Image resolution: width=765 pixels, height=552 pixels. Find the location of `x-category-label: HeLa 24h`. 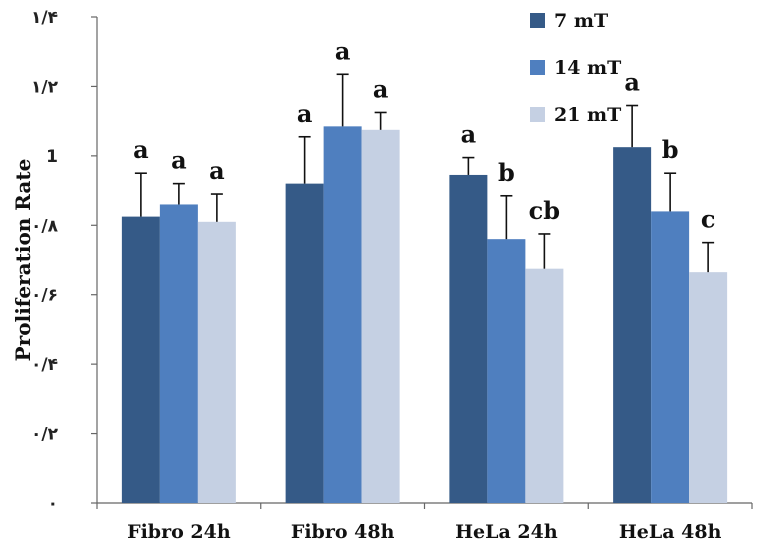

x-category-label: HeLa 24h is located at coordinates (506, 532).